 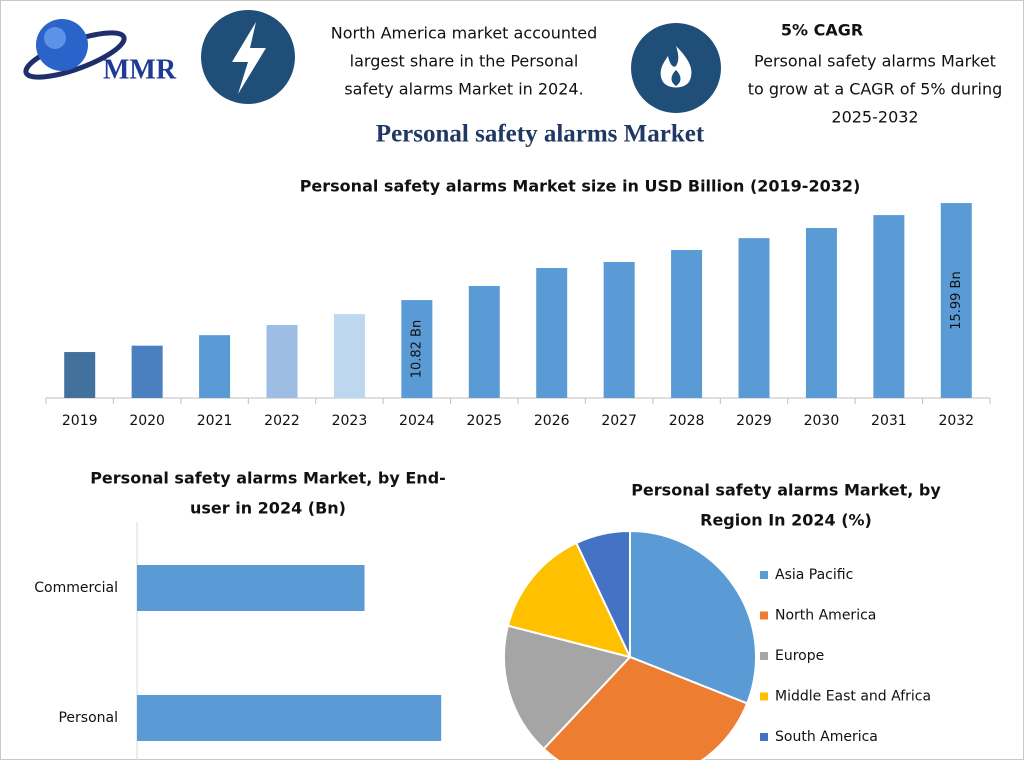 I want to click on legend-label: South America, so click(x=826, y=737).